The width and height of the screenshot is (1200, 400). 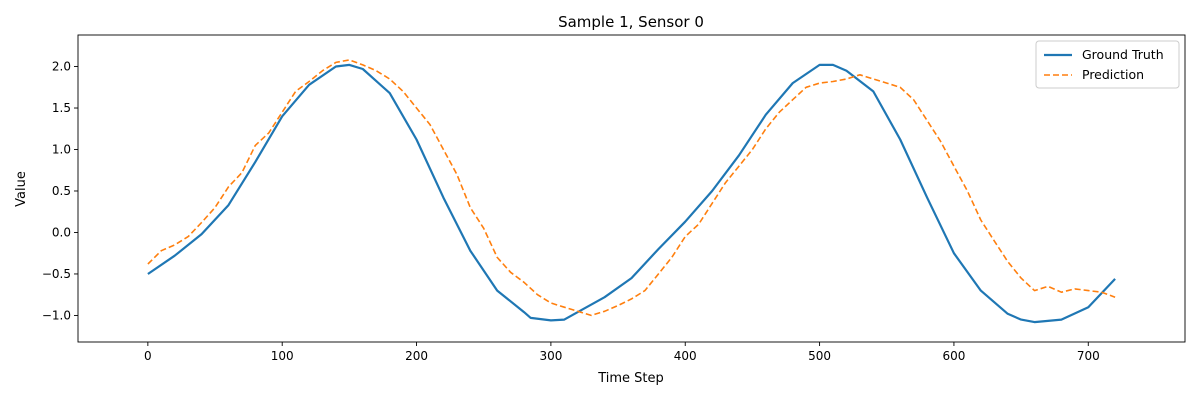 What do you see at coordinates (21, 189) in the screenshot?
I see `y-axis-label: Value` at bounding box center [21, 189].